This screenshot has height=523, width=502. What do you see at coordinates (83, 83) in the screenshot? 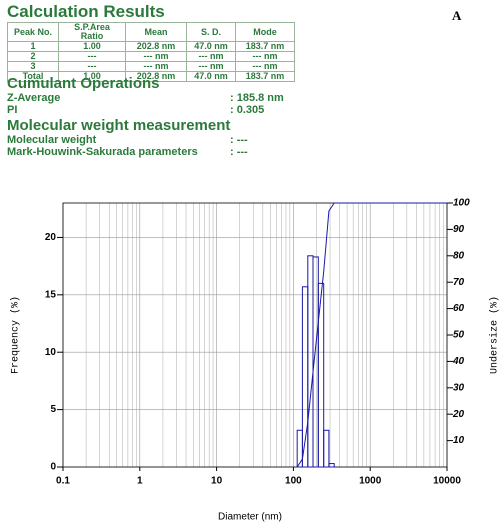
I see `section-title: Cumulant Operations` at bounding box center [83, 83].